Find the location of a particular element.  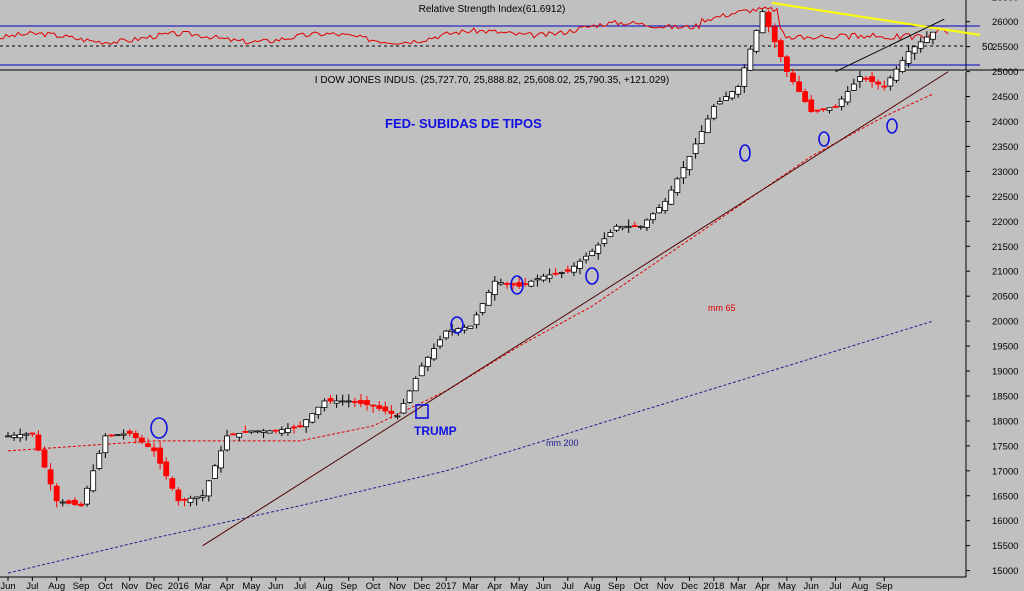

y-tick-label: 25500 is located at coordinates (1005, 47).